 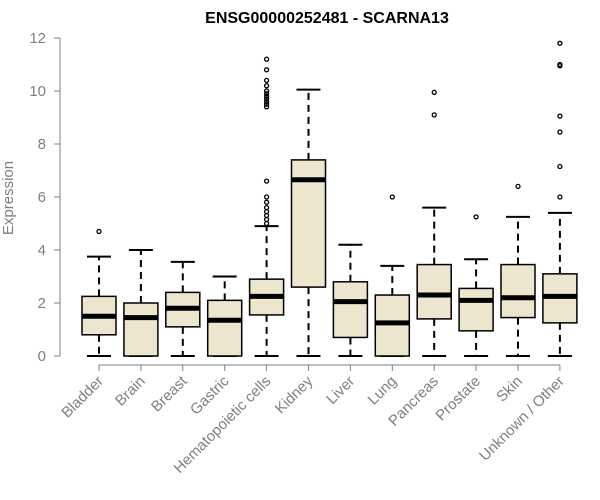 I want to click on box-breast, so click(x=183, y=308).